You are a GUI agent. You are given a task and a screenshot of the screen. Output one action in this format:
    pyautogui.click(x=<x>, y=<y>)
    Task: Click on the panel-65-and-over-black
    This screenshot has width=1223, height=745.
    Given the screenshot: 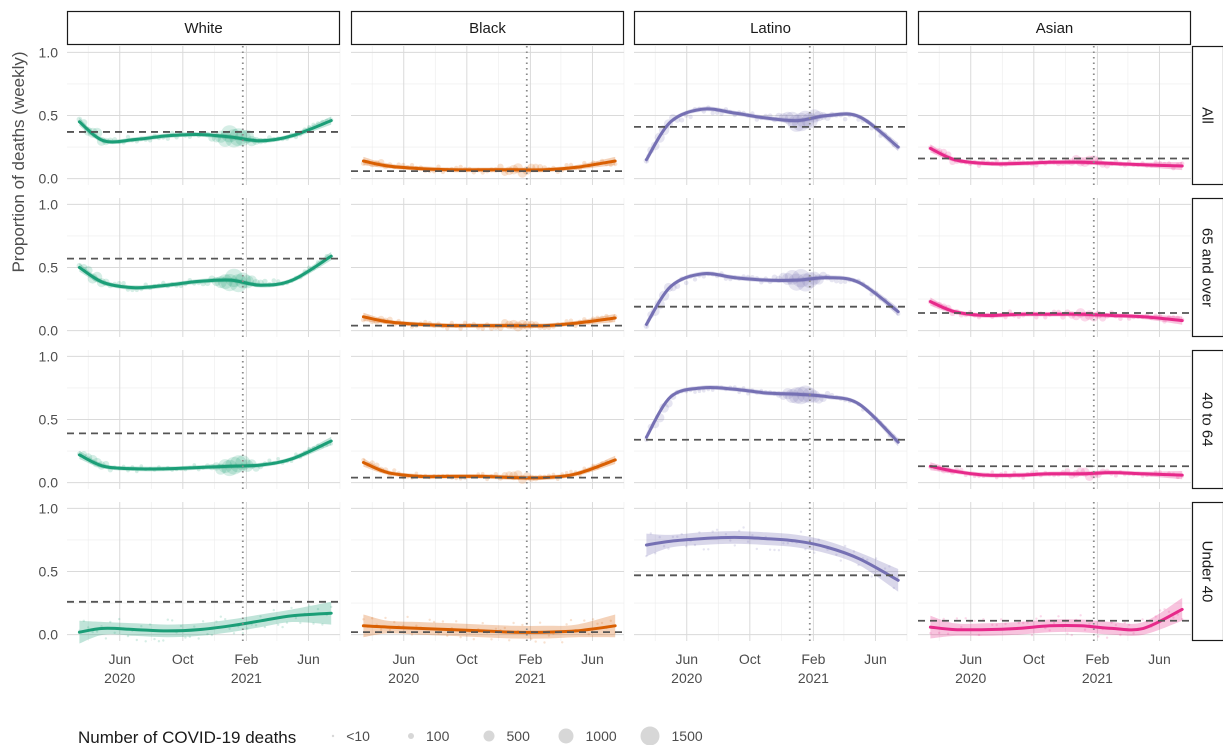 What is the action you would take?
    pyautogui.click(x=488, y=267)
    